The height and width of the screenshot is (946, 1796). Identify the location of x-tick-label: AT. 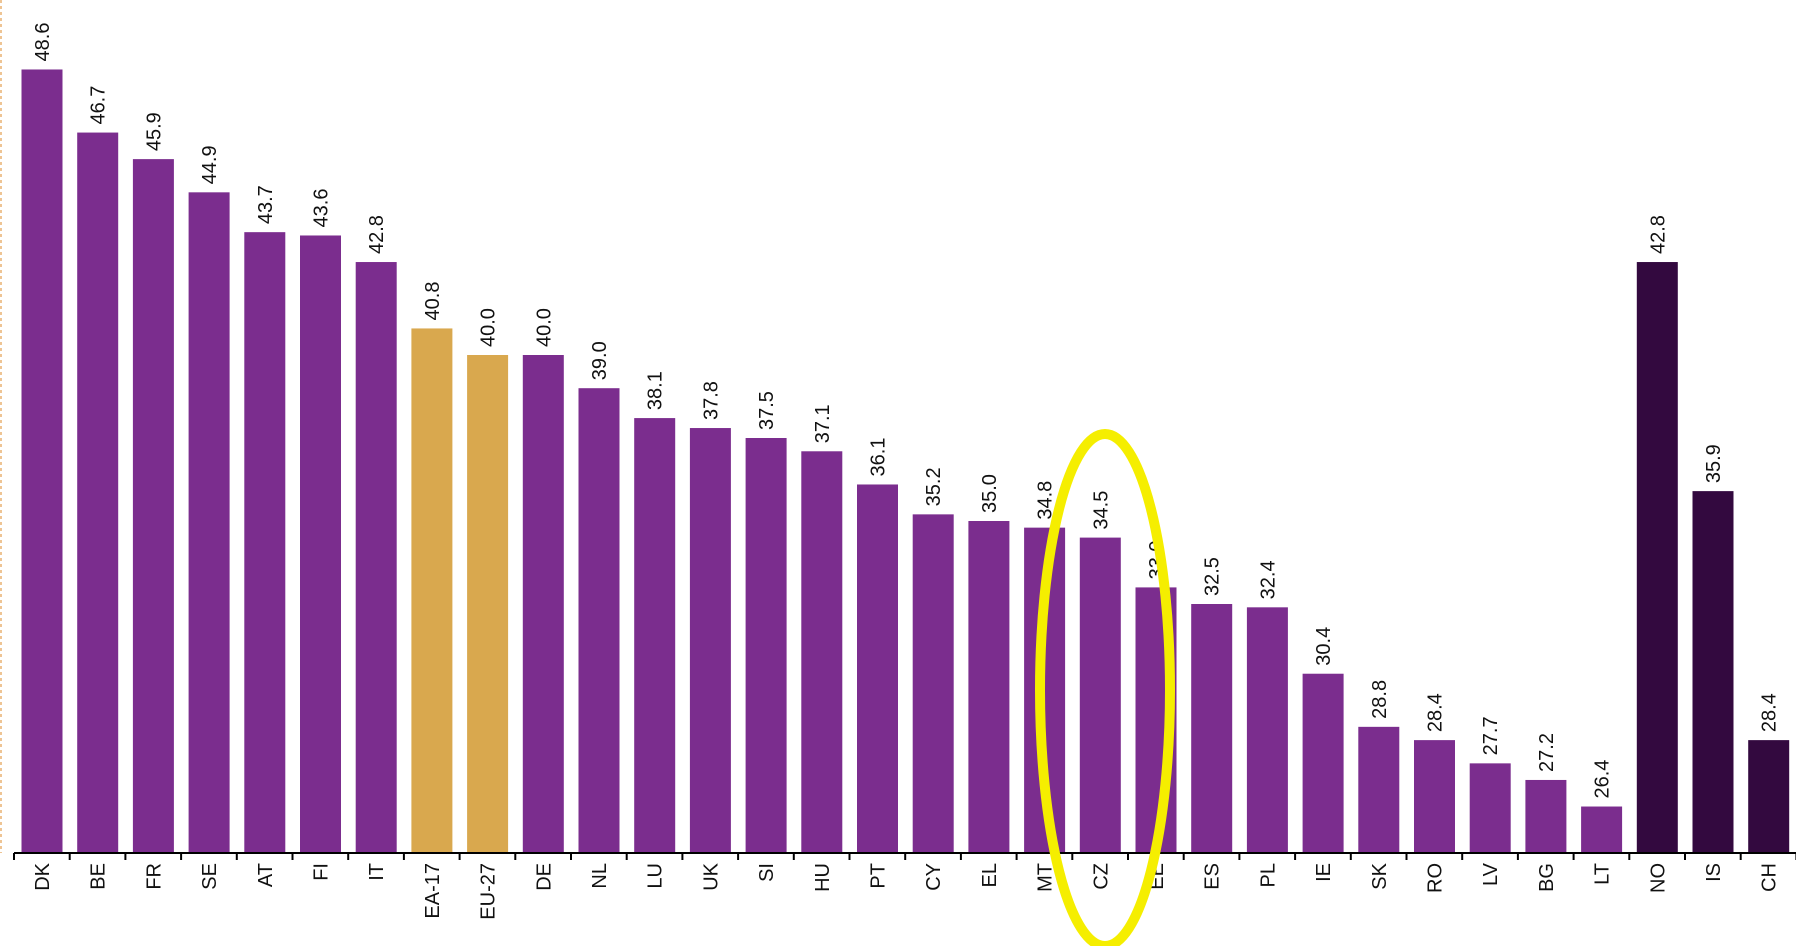
(266, 875).